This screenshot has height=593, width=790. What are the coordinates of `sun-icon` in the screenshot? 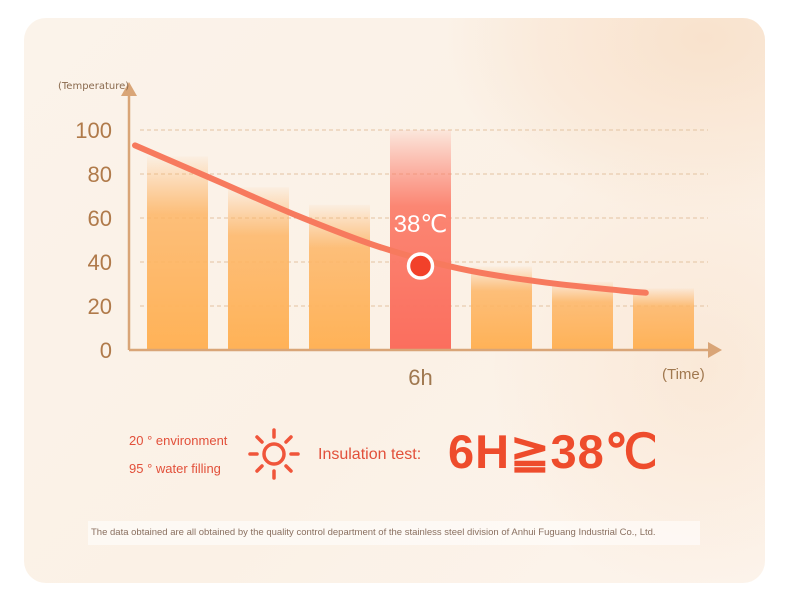 It's located at (274, 454).